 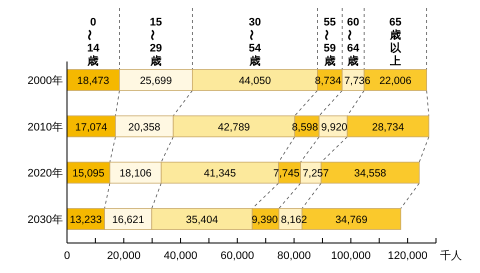 What do you see at coordinates (181, 256) in the screenshot?
I see `x-tick-label: 40,000` at bounding box center [181, 256].